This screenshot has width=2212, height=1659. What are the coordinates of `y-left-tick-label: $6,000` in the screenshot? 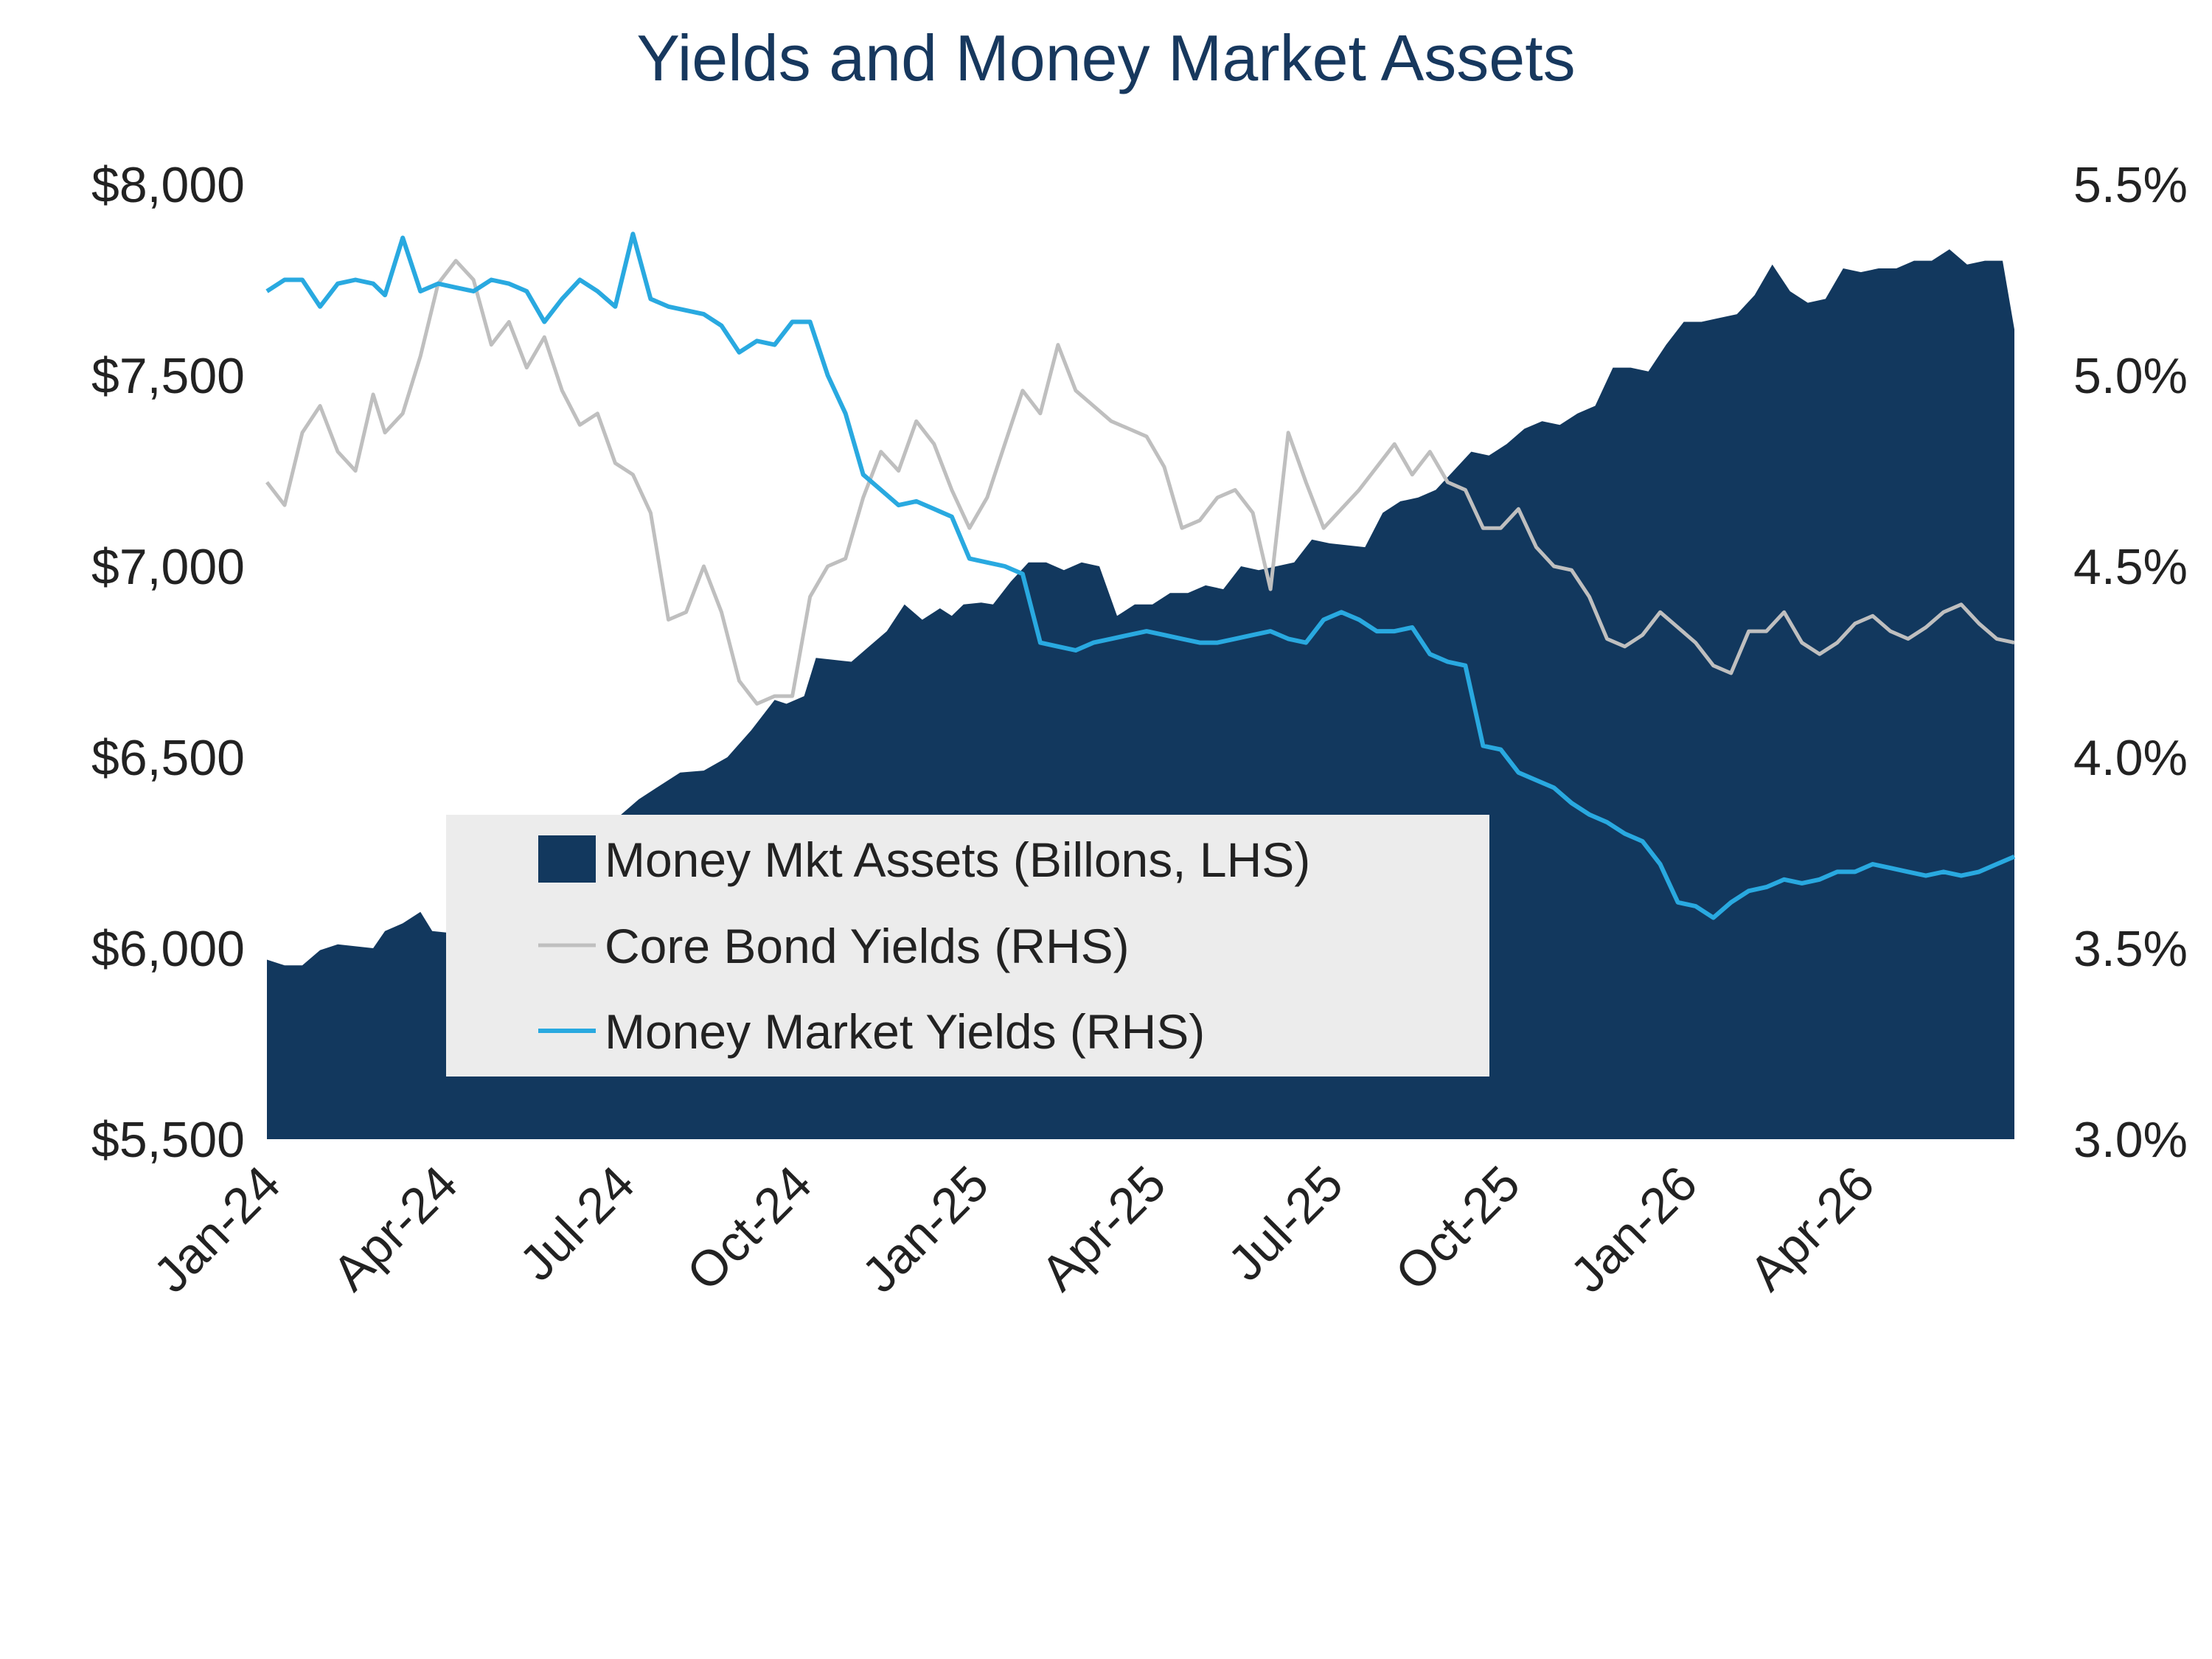 It's located at (168, 949).